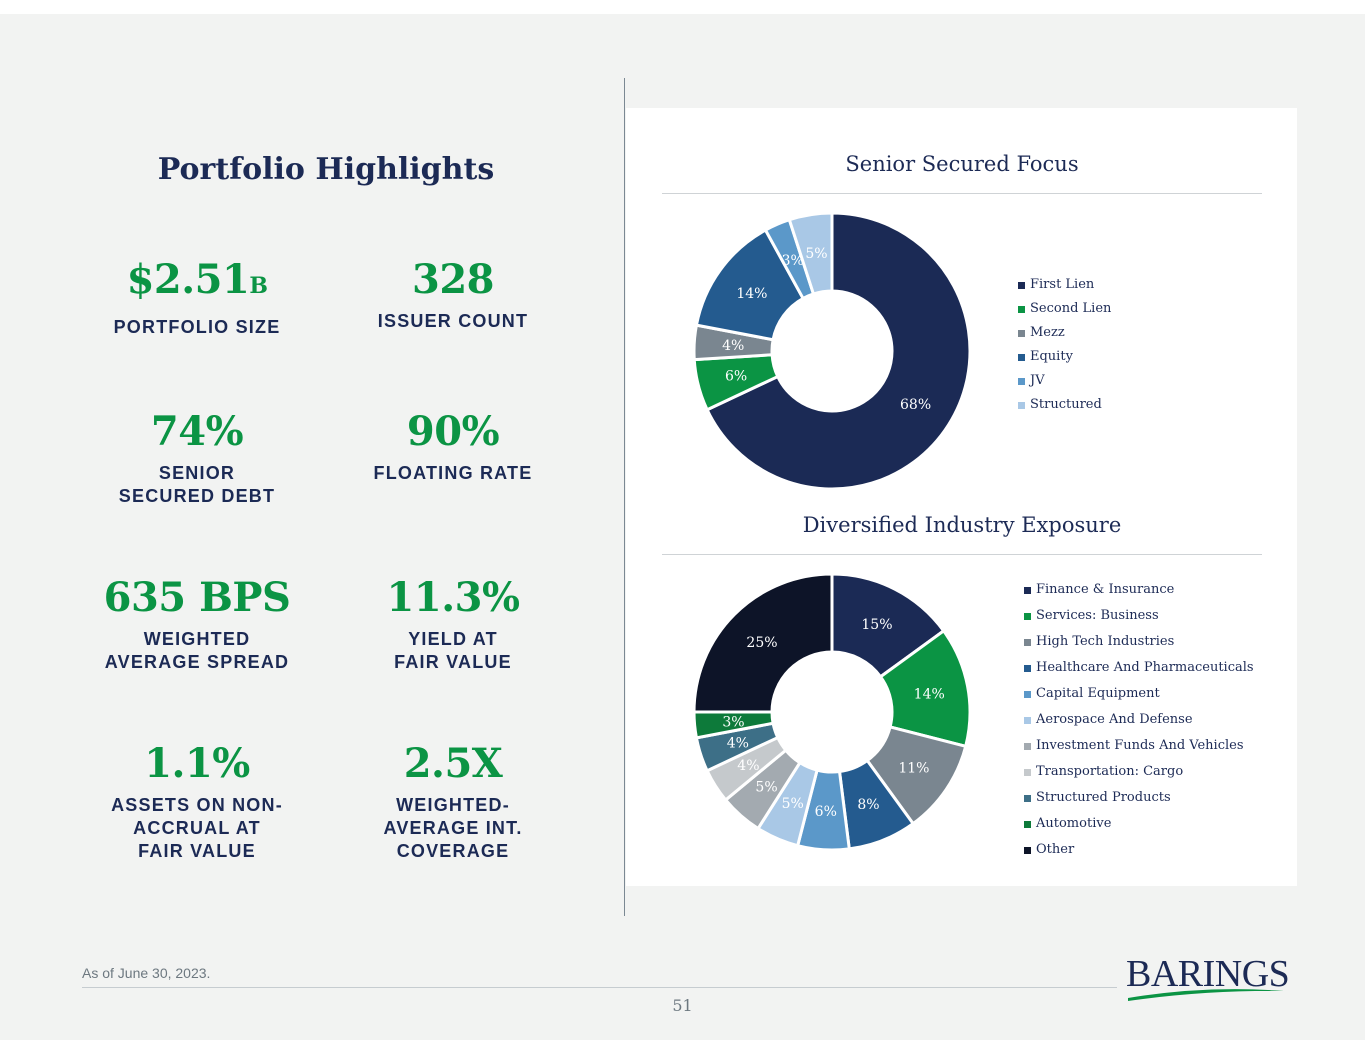 This screenshot has height=1055, width=1365. I want to click on legend-label: Transportation: Cargo, so click(1110, 771).